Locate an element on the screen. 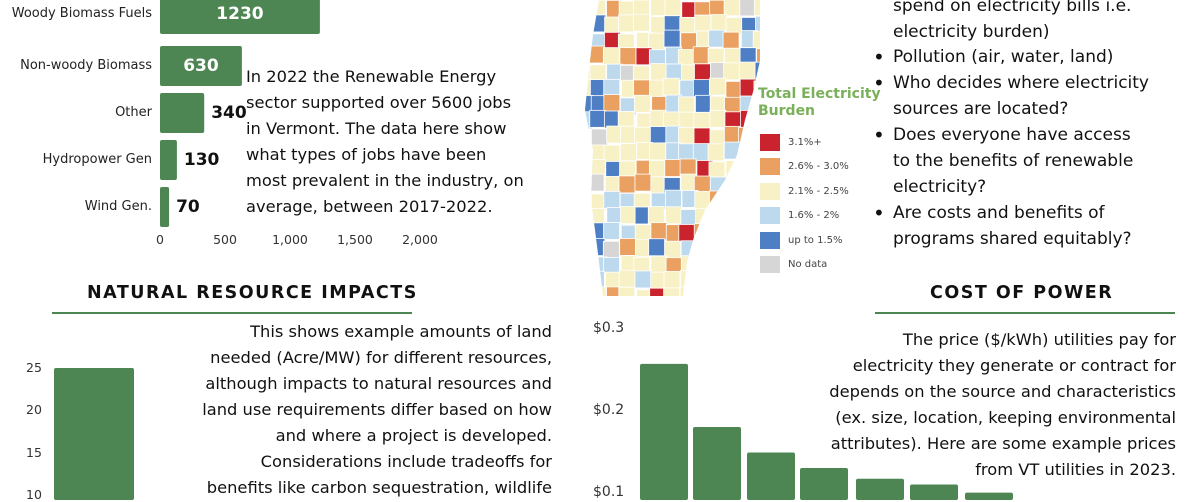 The width and height of the screenshot is (1200, 502). price-chart is located at coordinates (826, 431).